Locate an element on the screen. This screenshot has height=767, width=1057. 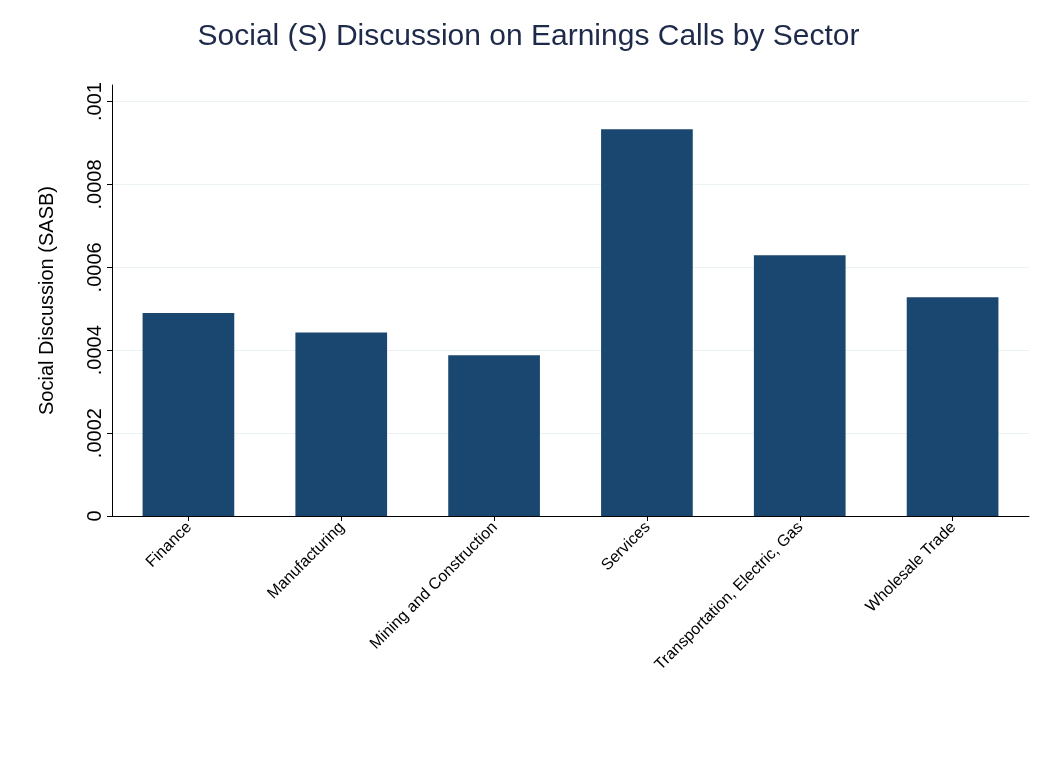
y-axis-title: Social Discussion (SASB) is located at coordinates (46, 300).